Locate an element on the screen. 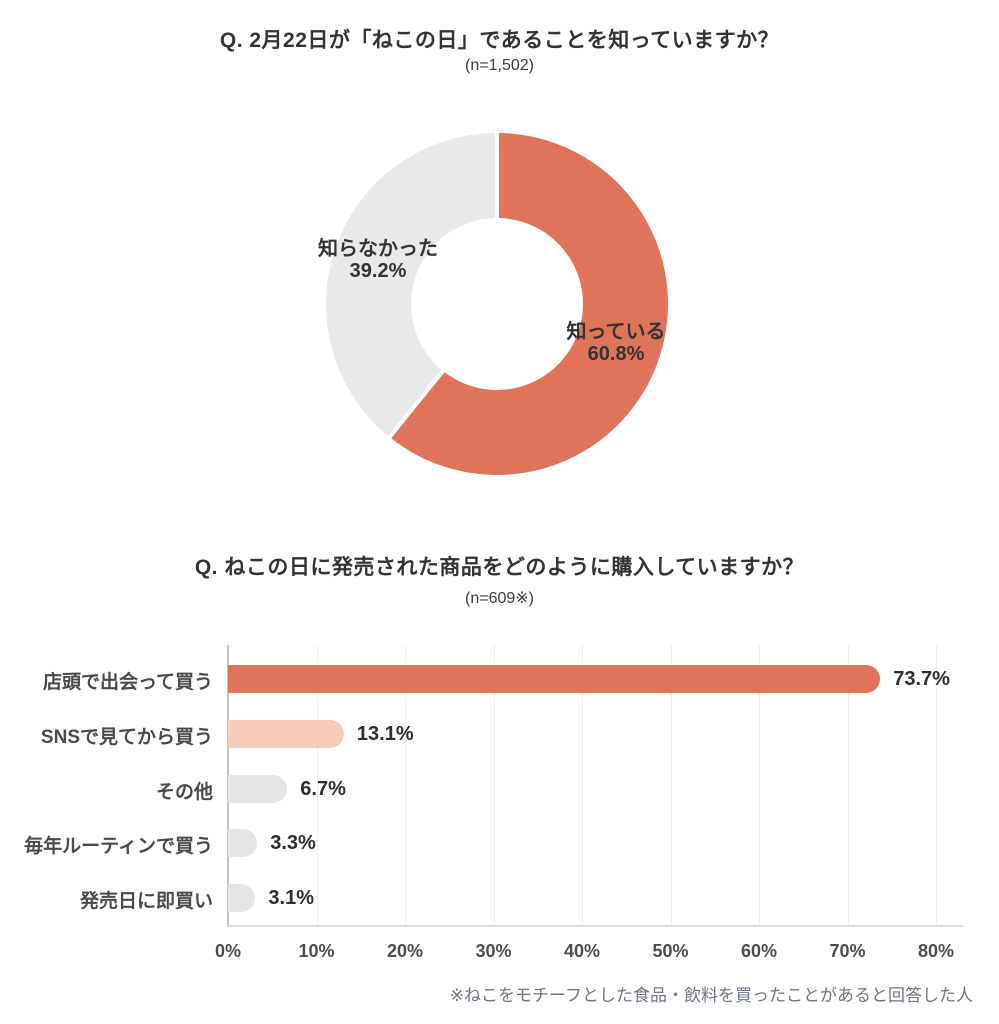 This screenshot has width=999, height=1024. gridline-80pct is located at coordinates (936, 785).